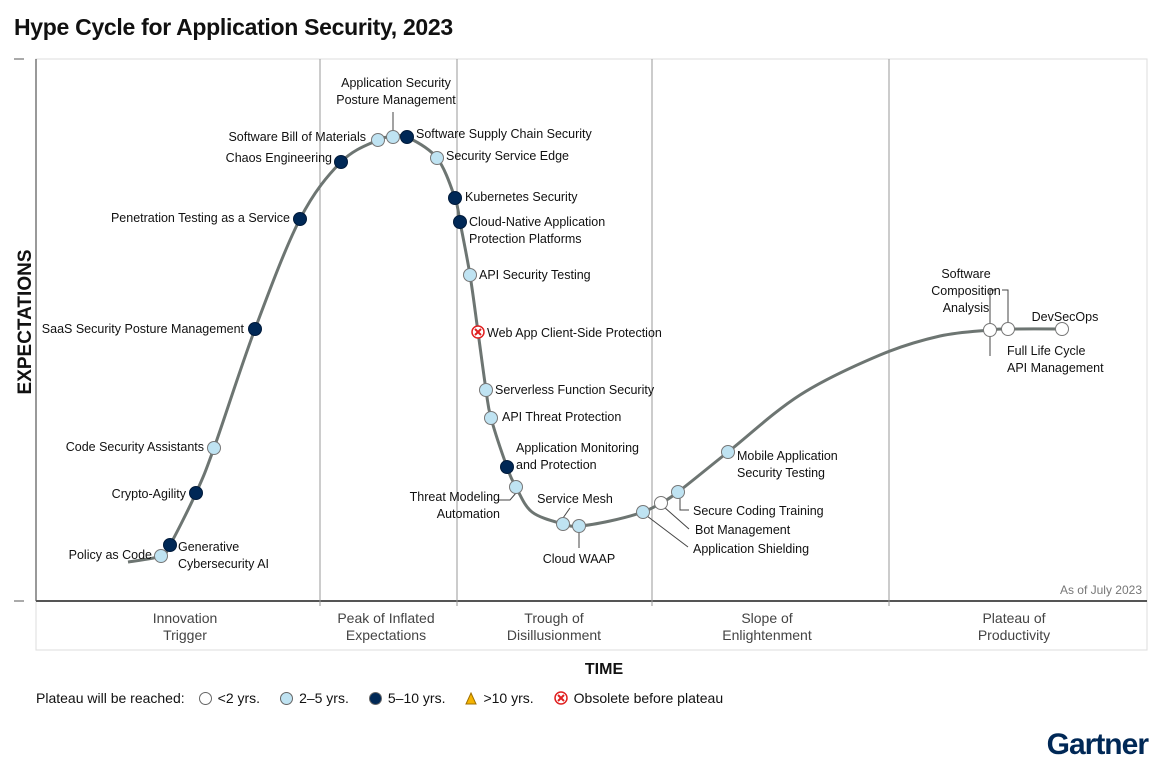 The image size is (1170, 771). I want to click on y-axis-label: EXPECTATIONS, so click(25, 322).